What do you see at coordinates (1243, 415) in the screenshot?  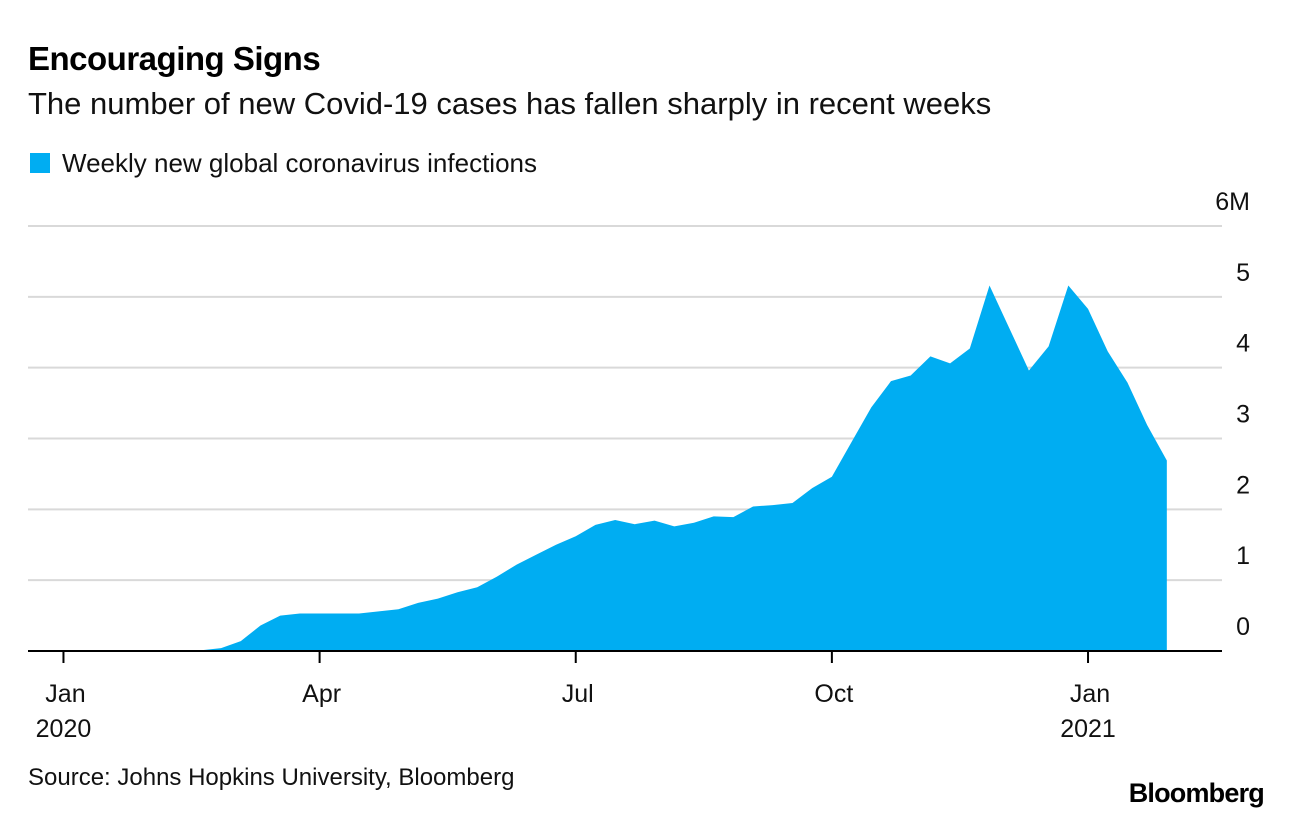 I see `y-tick-label: 3` at bounding box center [1243, 415].